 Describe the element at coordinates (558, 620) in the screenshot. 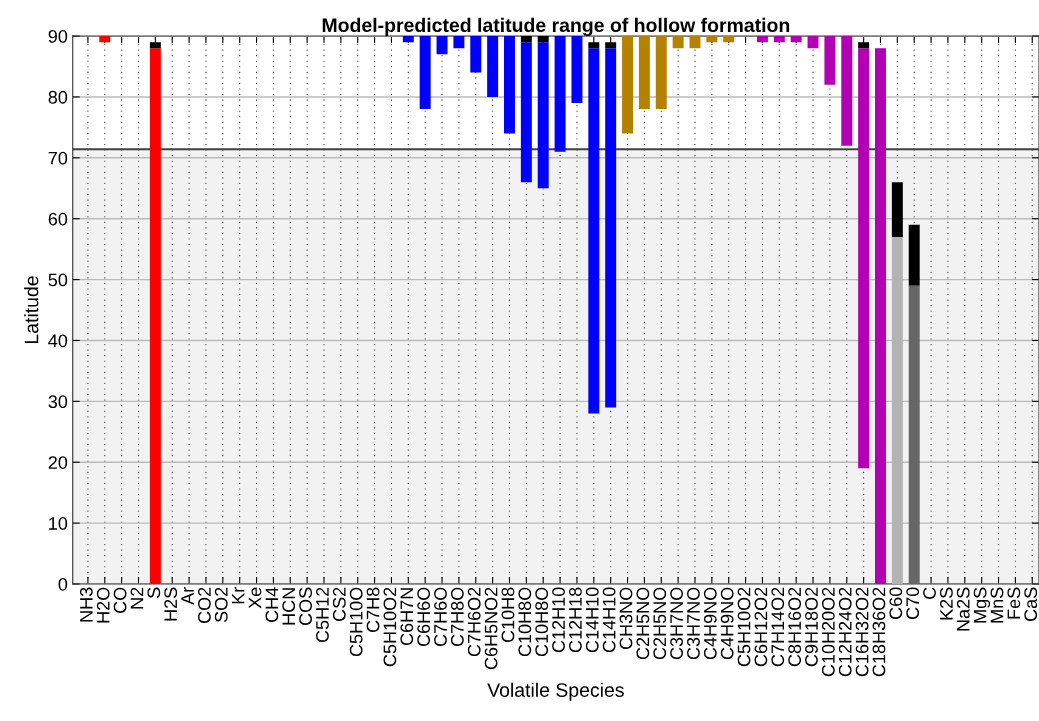

I see `x-tick-label: C12H10` at that location.